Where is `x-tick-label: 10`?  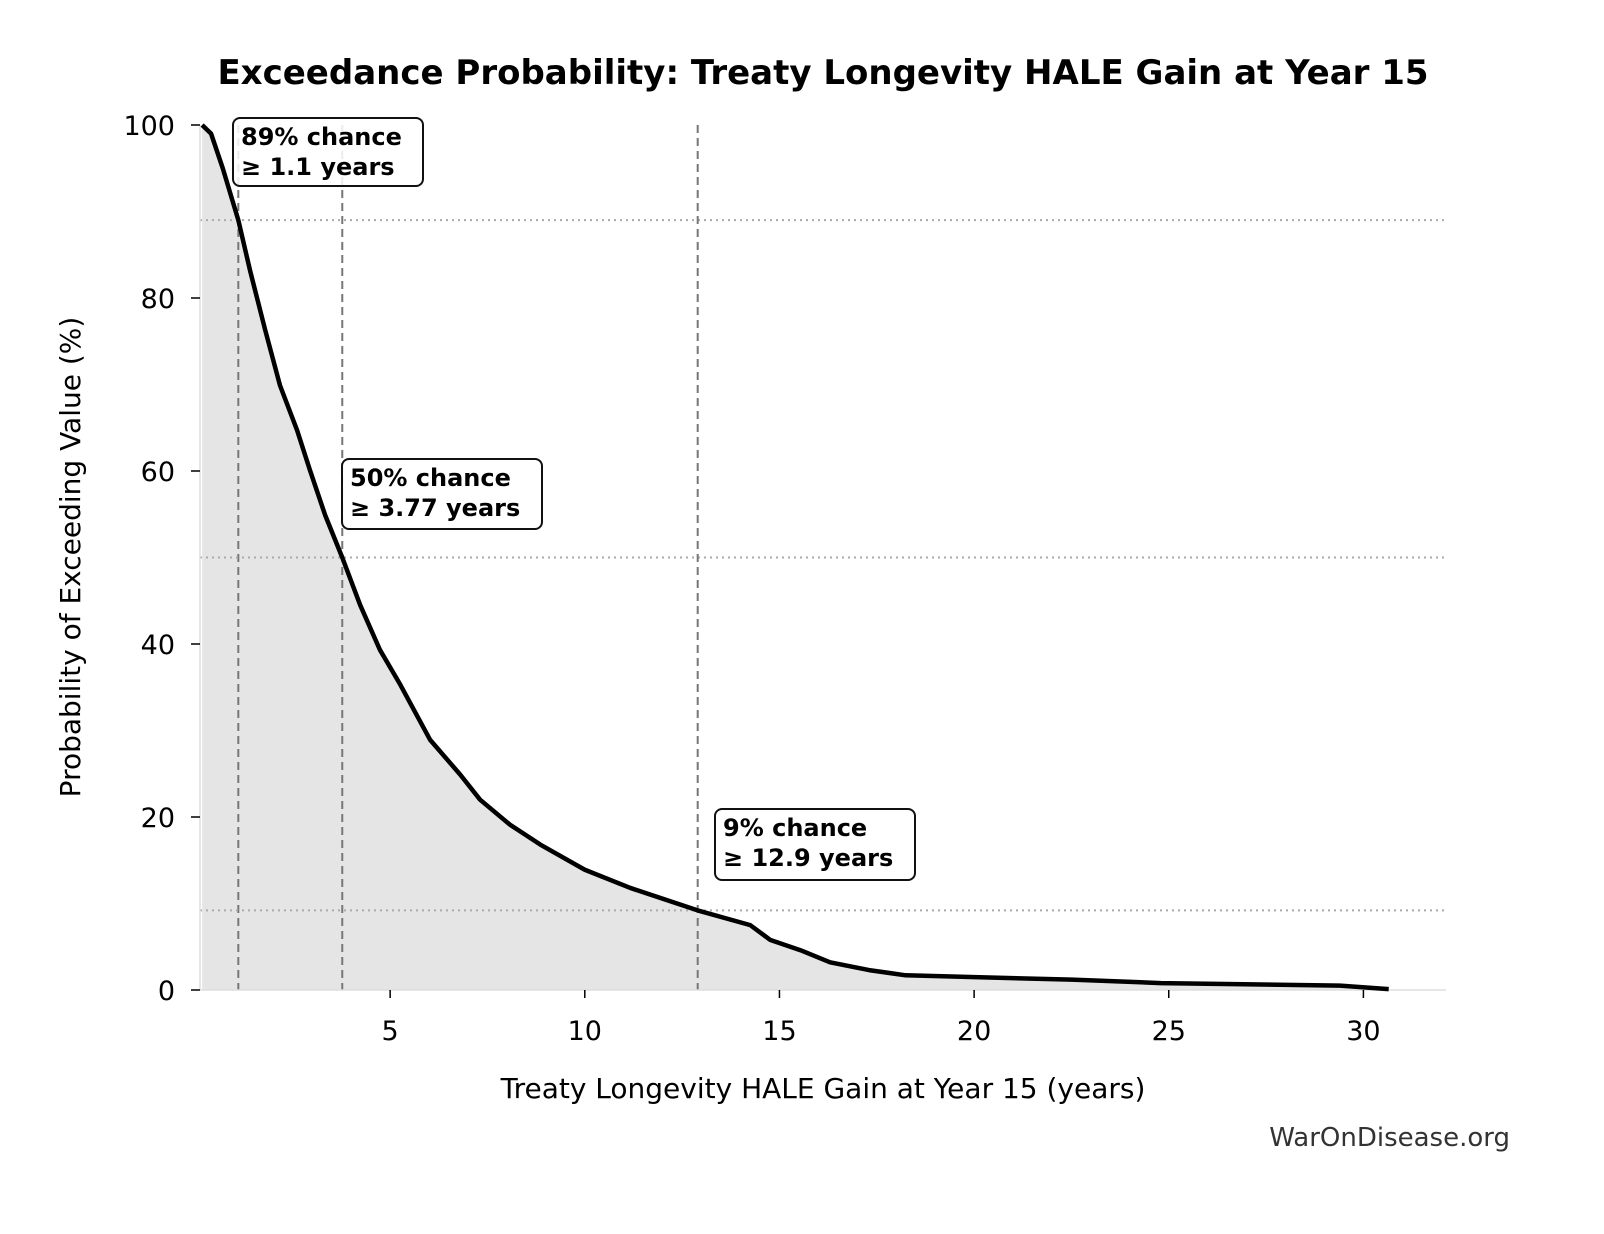
x-tick-label: 10 is located at coordinates (585, 1031).